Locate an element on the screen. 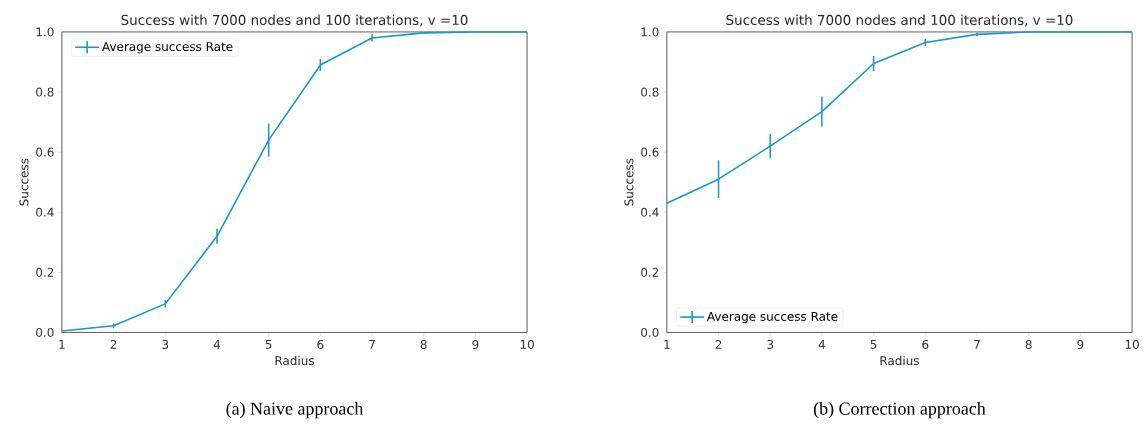 This screenshot has height=431, width=1143. text: (b) Correction approach is located at coordinates (899, 410).